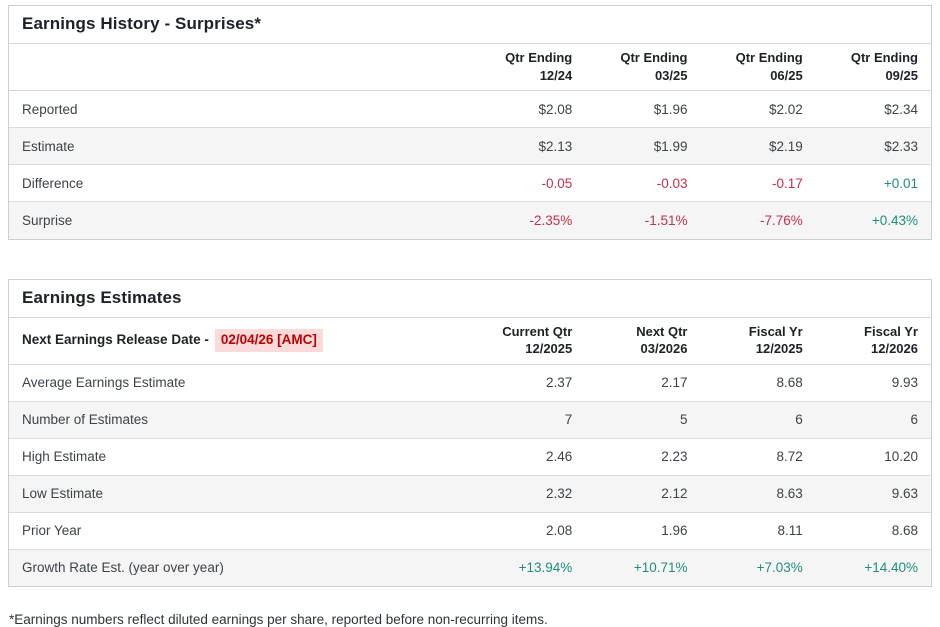 The width and height of the screenshot is (940, 627). I want to click on row-label: Number of Estimates, so click(239, 419).